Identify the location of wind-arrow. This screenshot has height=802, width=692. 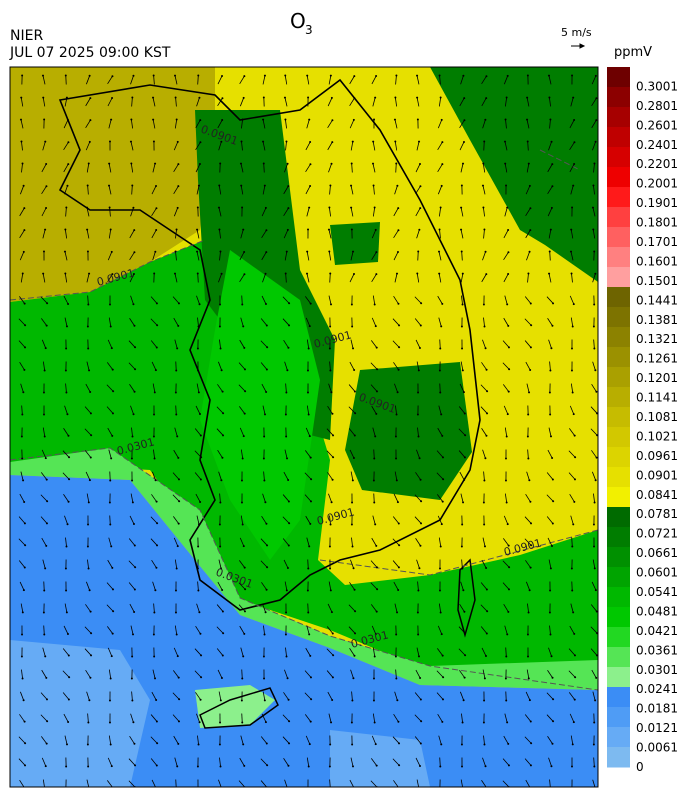
(110, 520).